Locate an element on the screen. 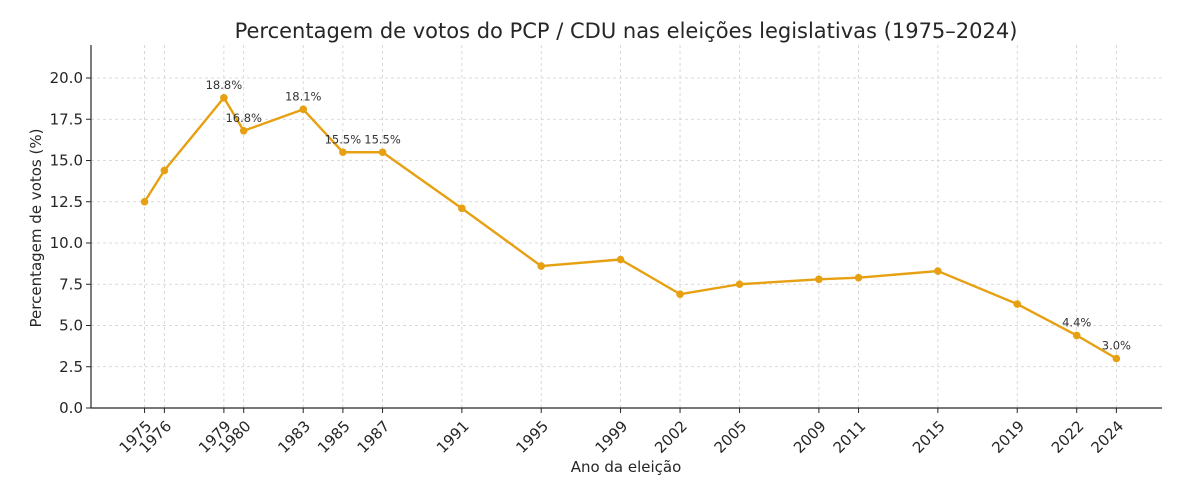 This screenshot has height=484, width=1185. data-label: 18.1% is located at coordinates (303, 96).